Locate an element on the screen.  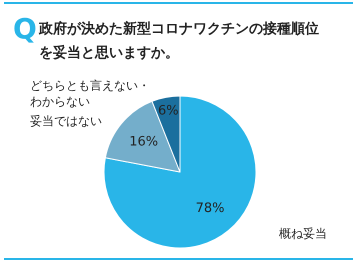
data-label: 16% is located at coordinates (143, 142).